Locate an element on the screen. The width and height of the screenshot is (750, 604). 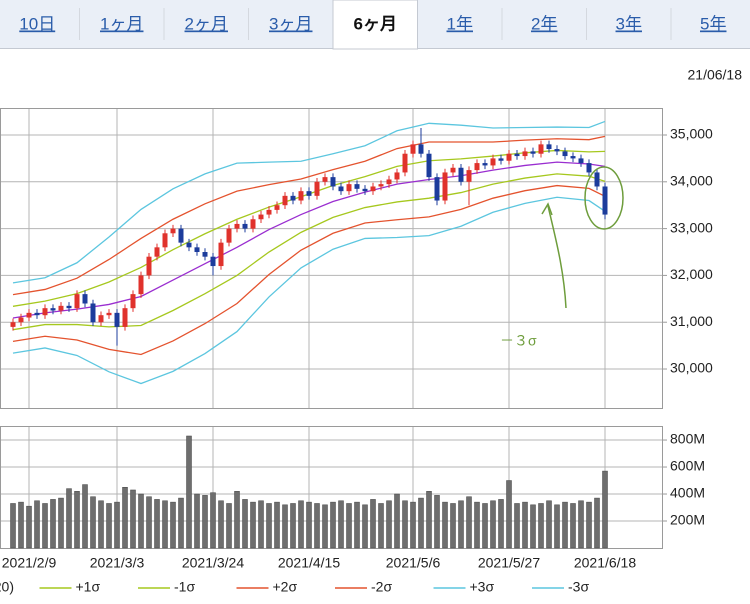
x-tick-label: 2021/3/24 is located at coordinates (213, 563).